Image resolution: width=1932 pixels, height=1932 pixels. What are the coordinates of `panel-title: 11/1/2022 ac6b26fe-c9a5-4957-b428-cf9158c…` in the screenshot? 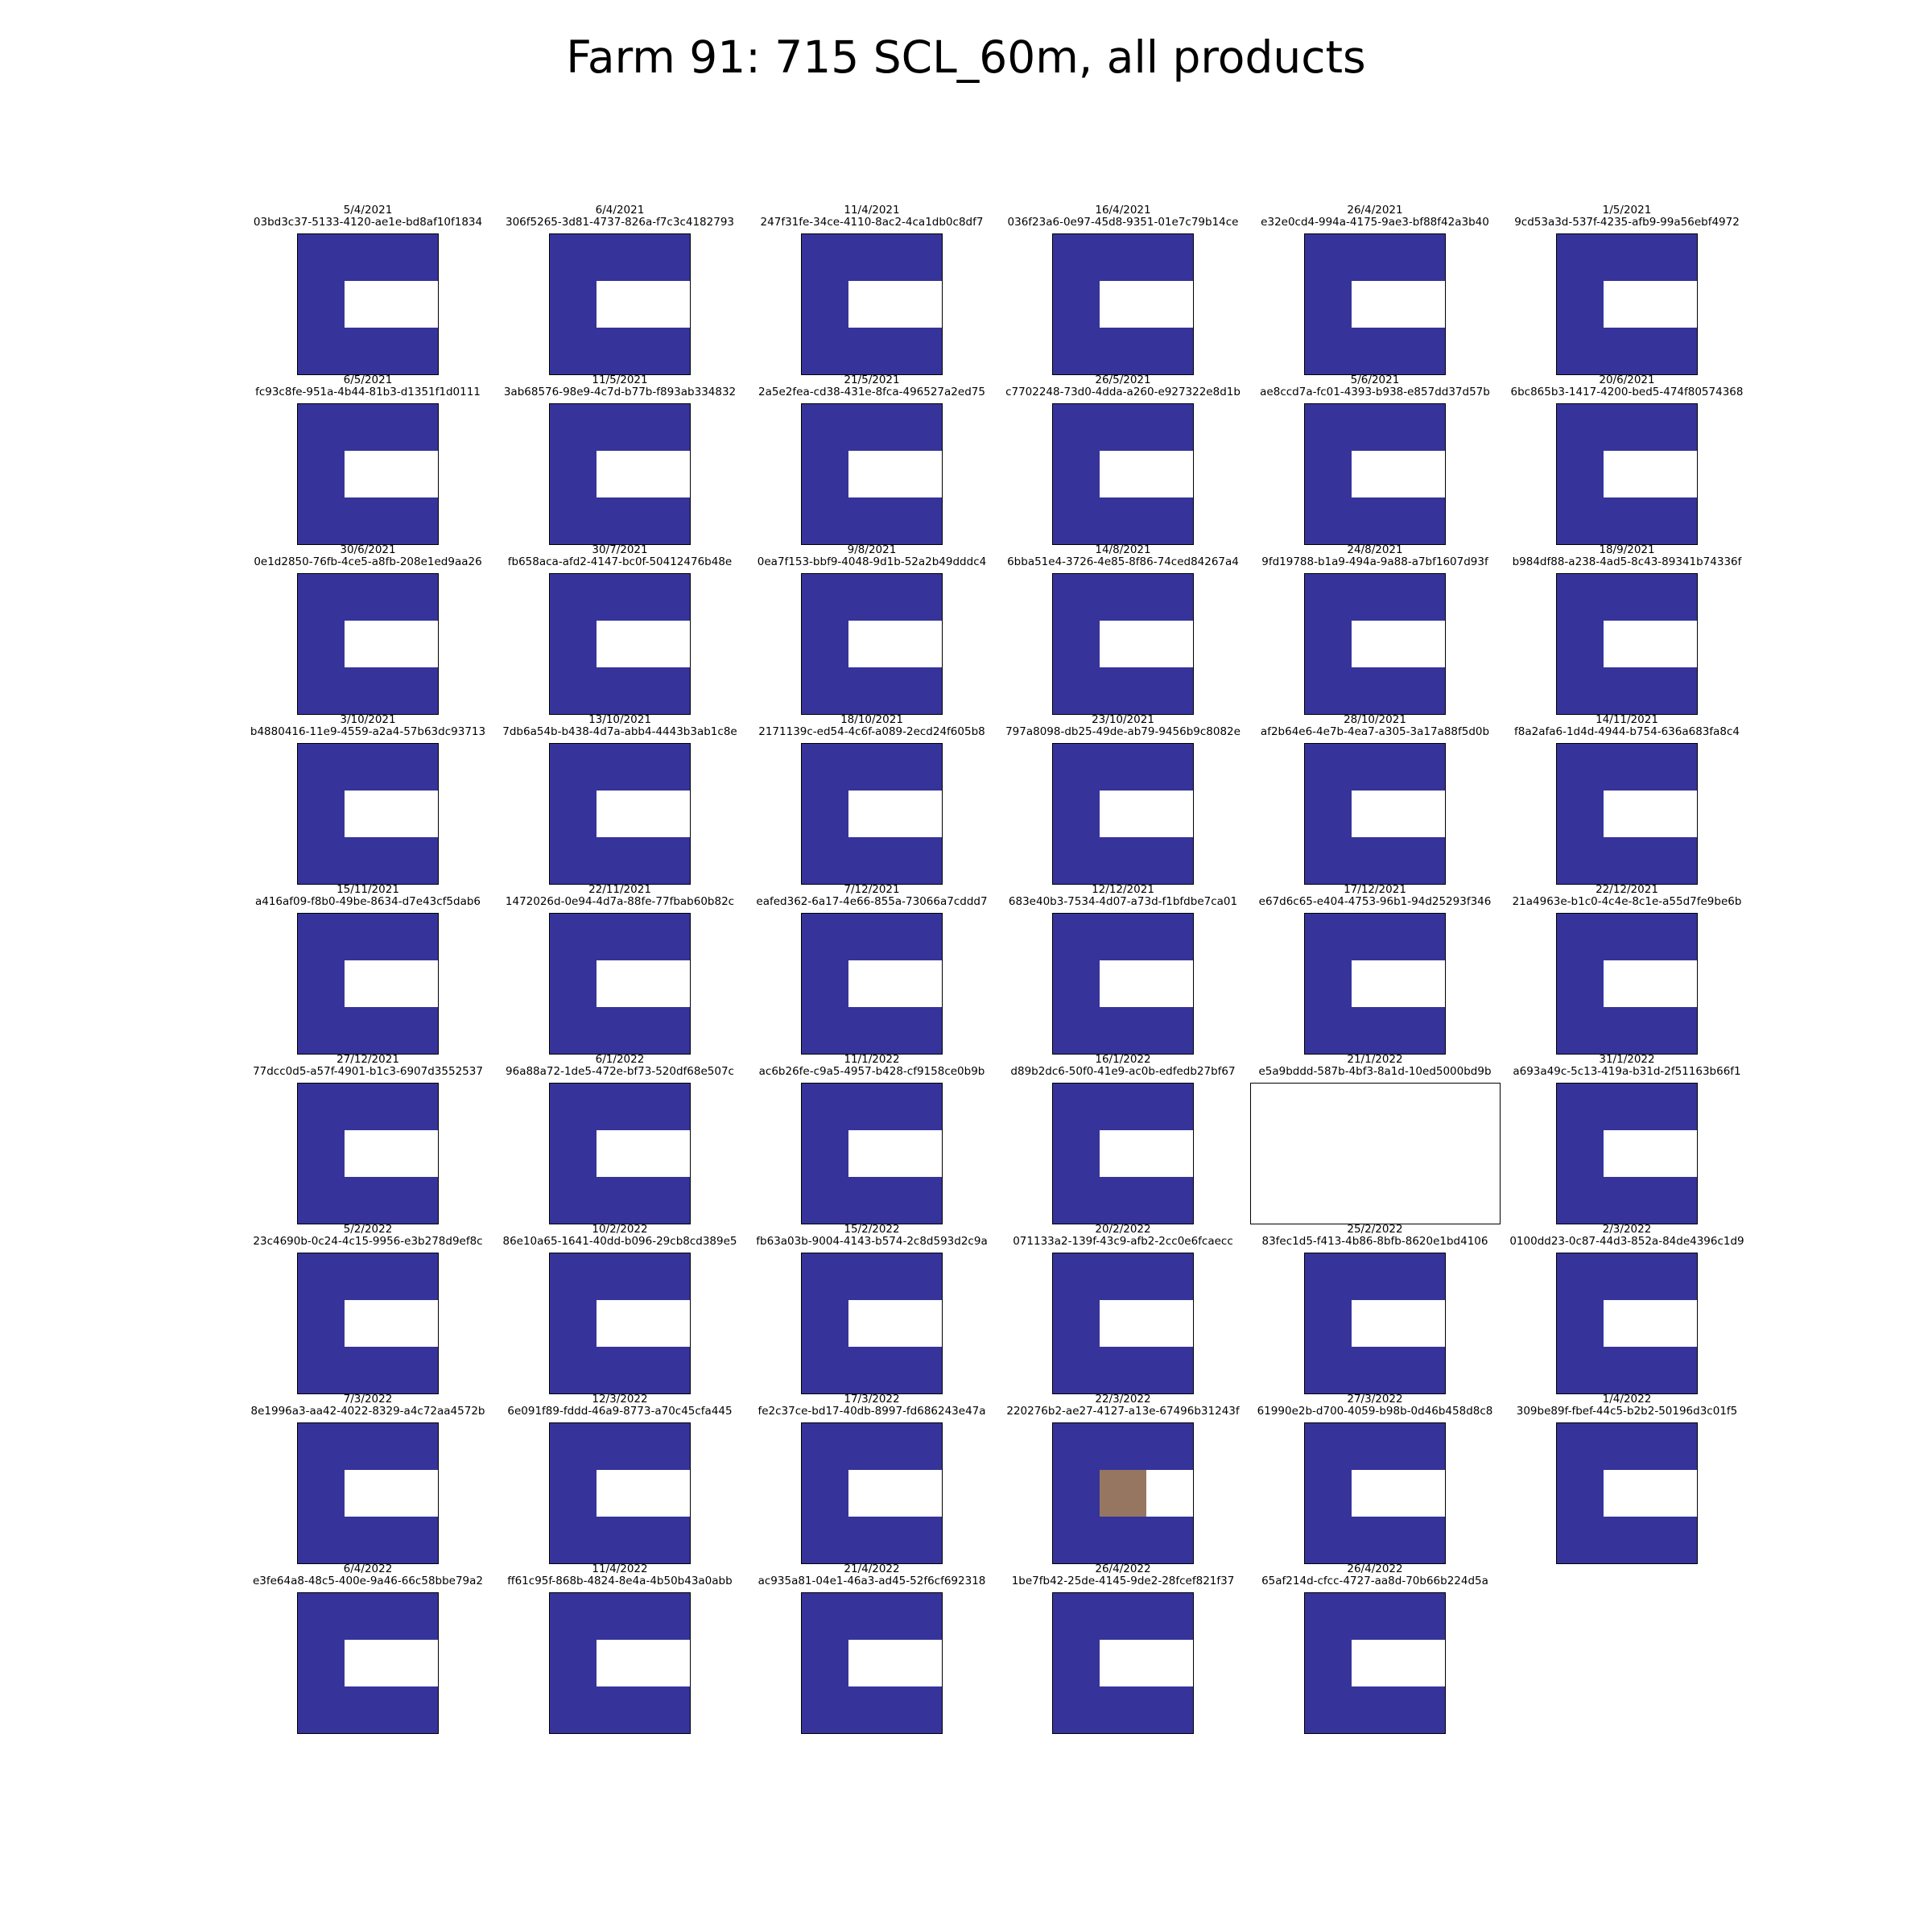 It's located at (872, 1066).